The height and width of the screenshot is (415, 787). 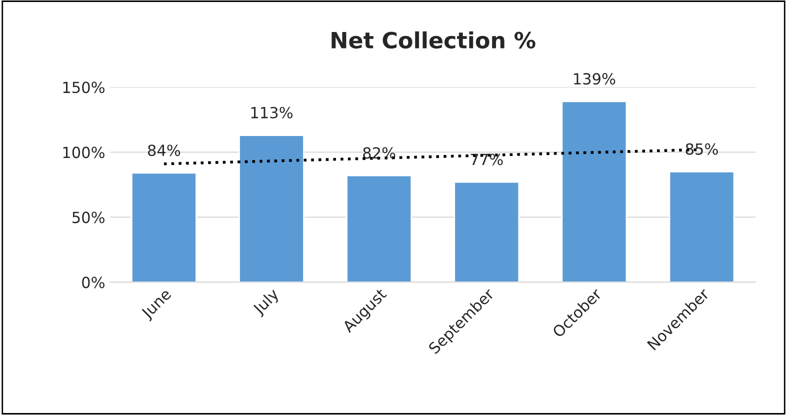 What do you see at coordinates (83, 88) in the screenshot?
I see `y-tick-label: 150%` at bounding box center [83, 88].